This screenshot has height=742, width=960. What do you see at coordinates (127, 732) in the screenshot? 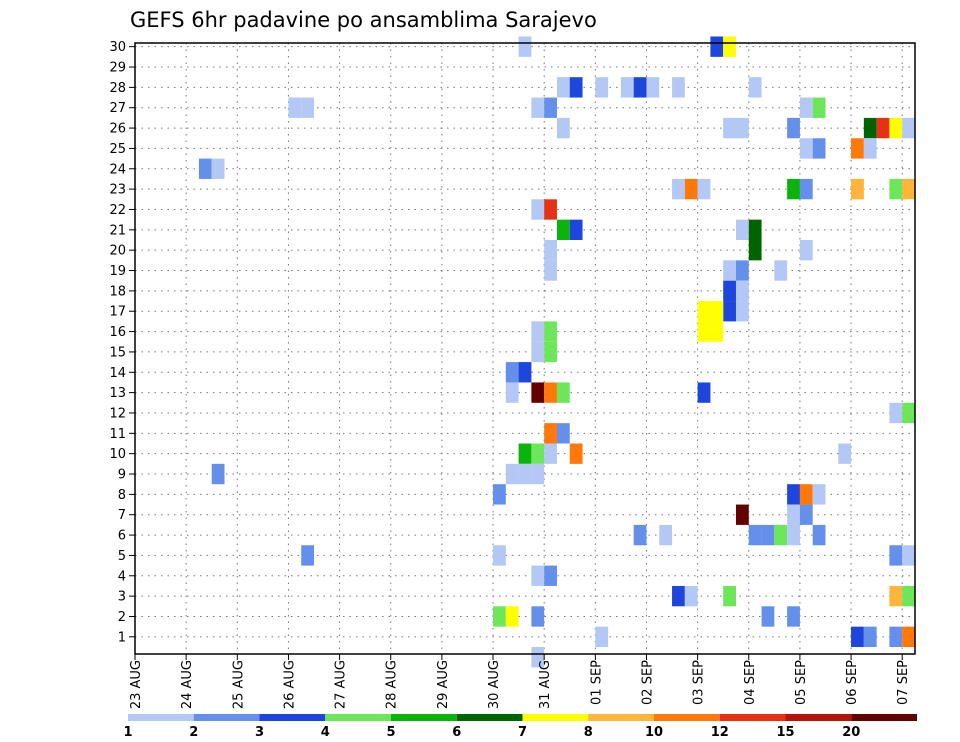
I see `colorbar-label: 1` at bounding box center [127, 732].